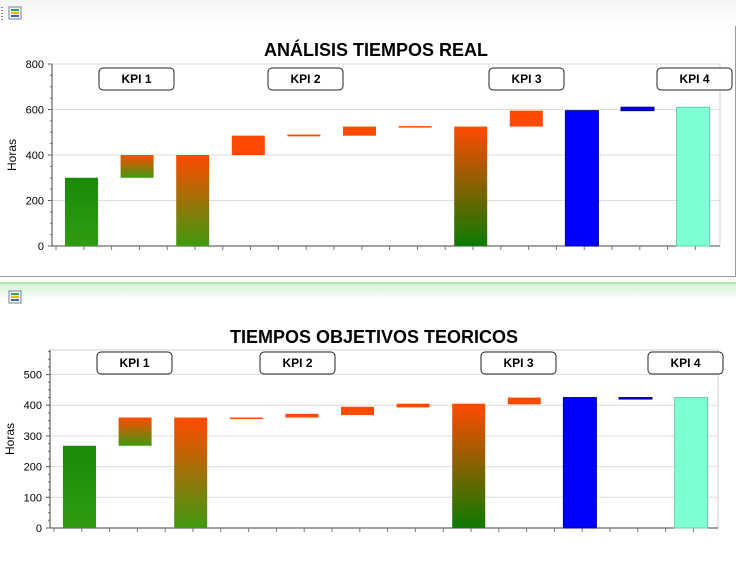  What do you see at coordinates (35, 111) in the screenshot?
I see `y-tick-label: 600` at bounding box center [35, 111].